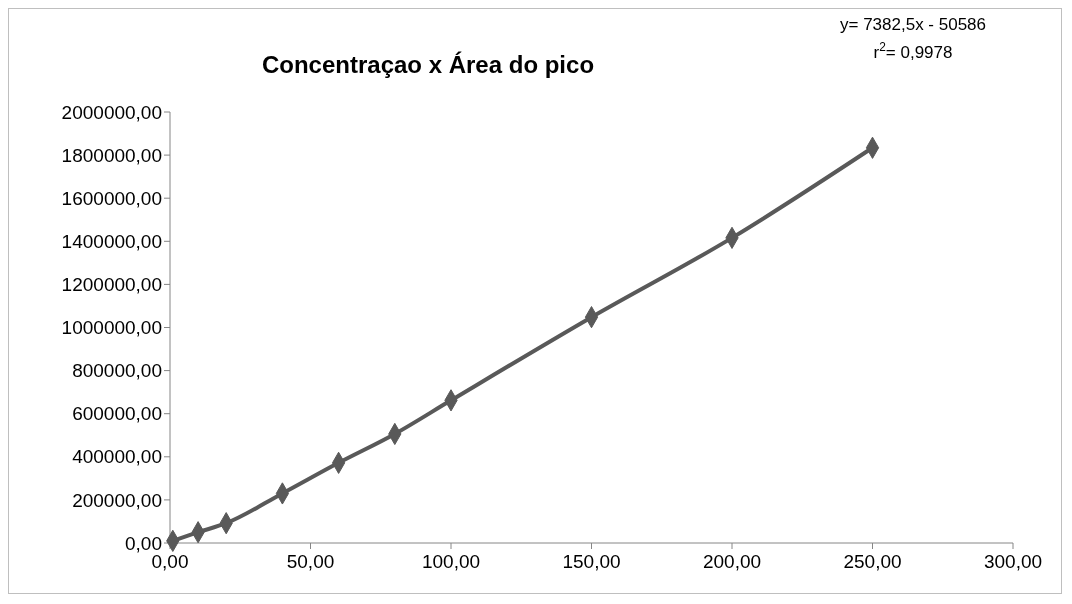 The height and width of the screenshot is (604, 1072). What do you see at coordinates (428, 64) in the screenshot?
I see `chart-title: Concentraçao x Área do pico` at bounding box center [428, 64].